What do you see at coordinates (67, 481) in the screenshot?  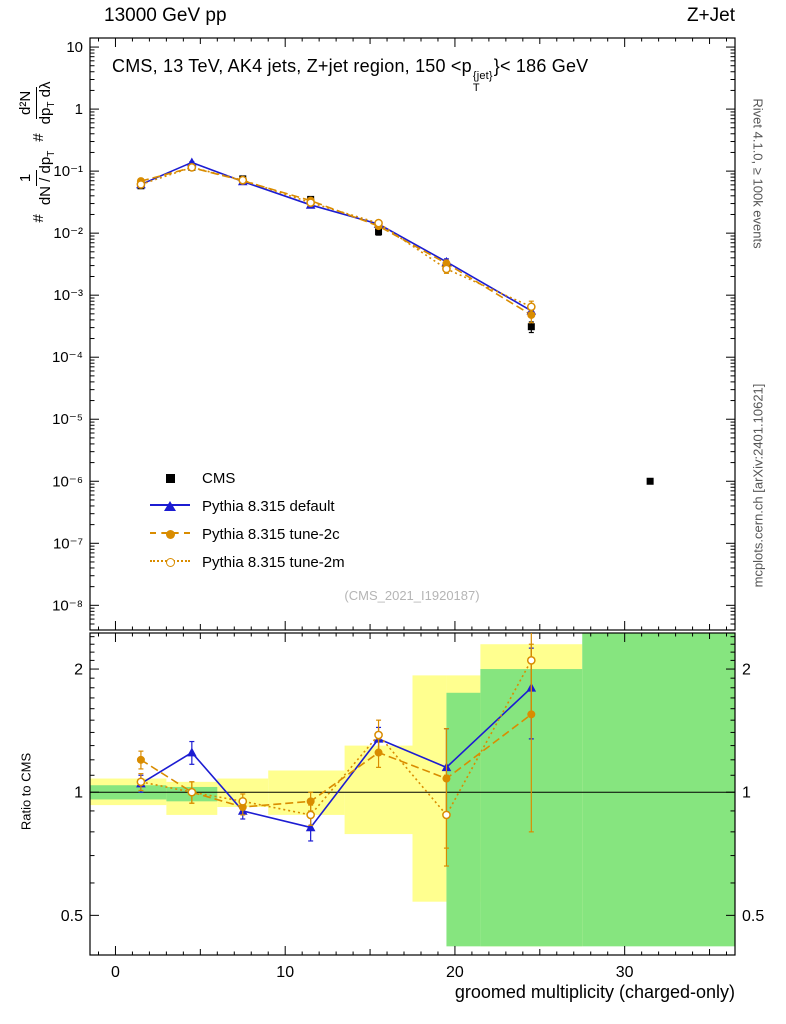 I see `y-tick-label: 10⁻⁶` at bounding box center [67, 481].